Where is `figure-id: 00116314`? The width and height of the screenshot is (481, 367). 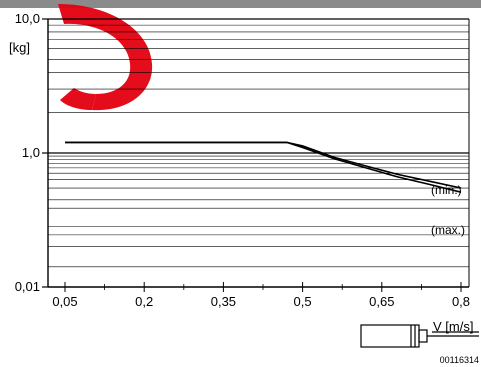
figure-id: 00116314 is located at coordinates (459, 360).